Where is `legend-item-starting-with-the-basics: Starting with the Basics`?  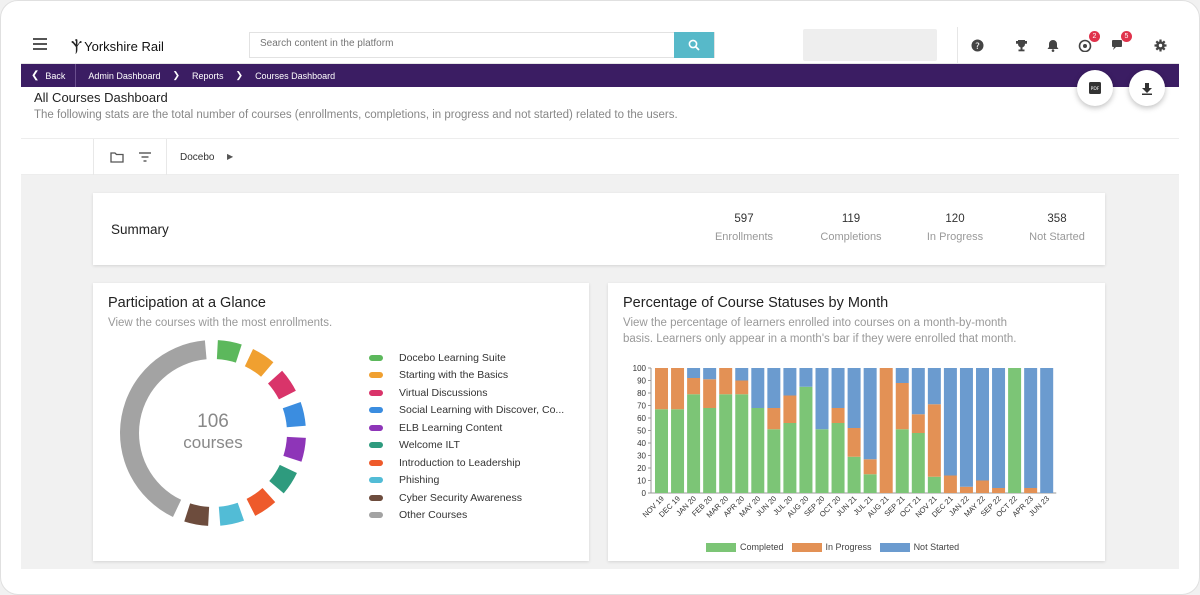 legend-item-starting-with-the-basics: Starting with the Basics is located at coordinates (466, 376).